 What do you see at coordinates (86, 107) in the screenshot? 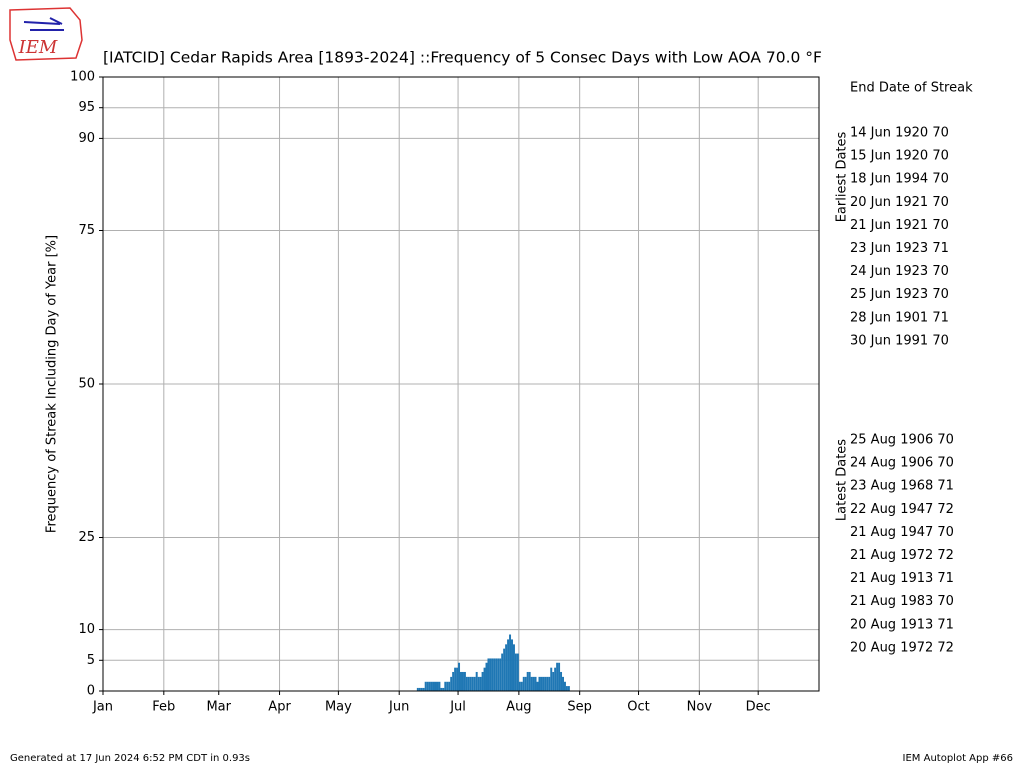
I see `y-tick-label: 95` at bounding box center [86, 107].